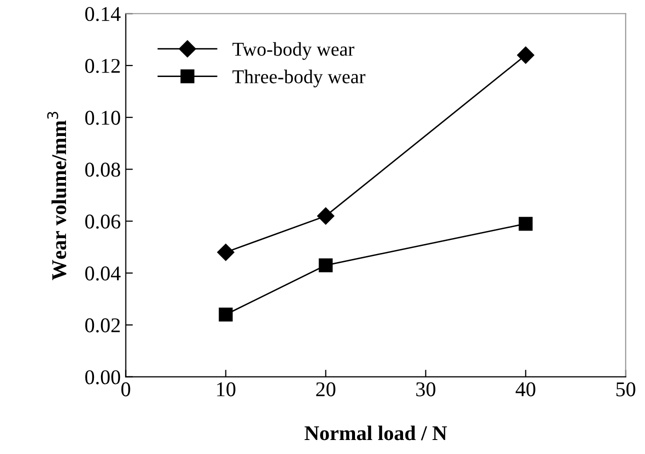 The image size is (645, 454). I want to click on x-tick-label: 0, so click(125, 389).